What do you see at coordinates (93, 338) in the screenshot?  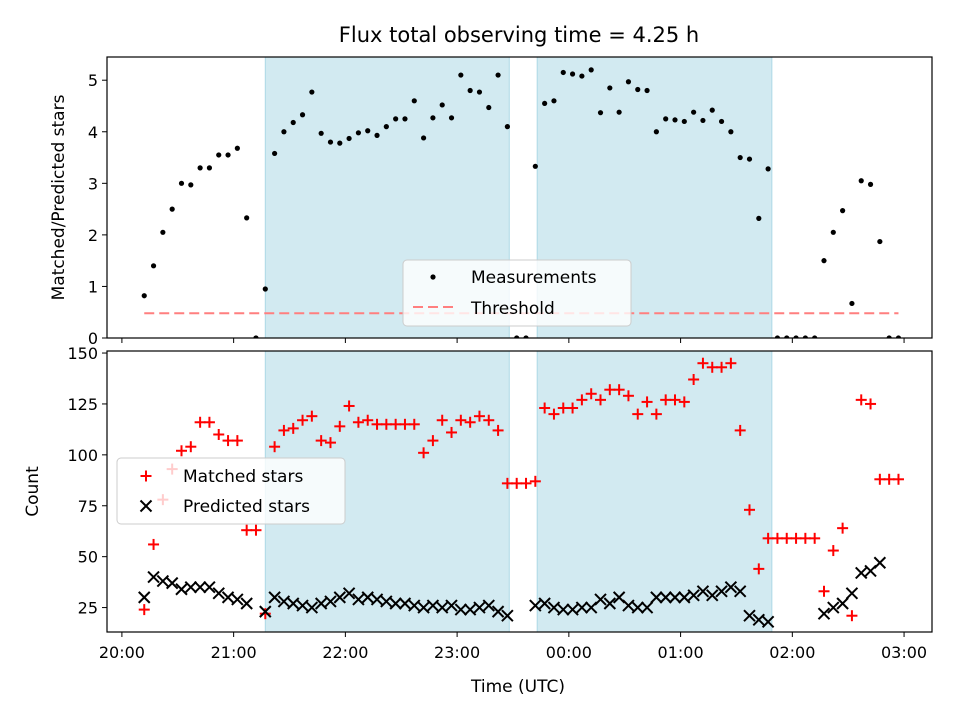 I see `y-tick-label: 0` at bounding box center [93, 338].